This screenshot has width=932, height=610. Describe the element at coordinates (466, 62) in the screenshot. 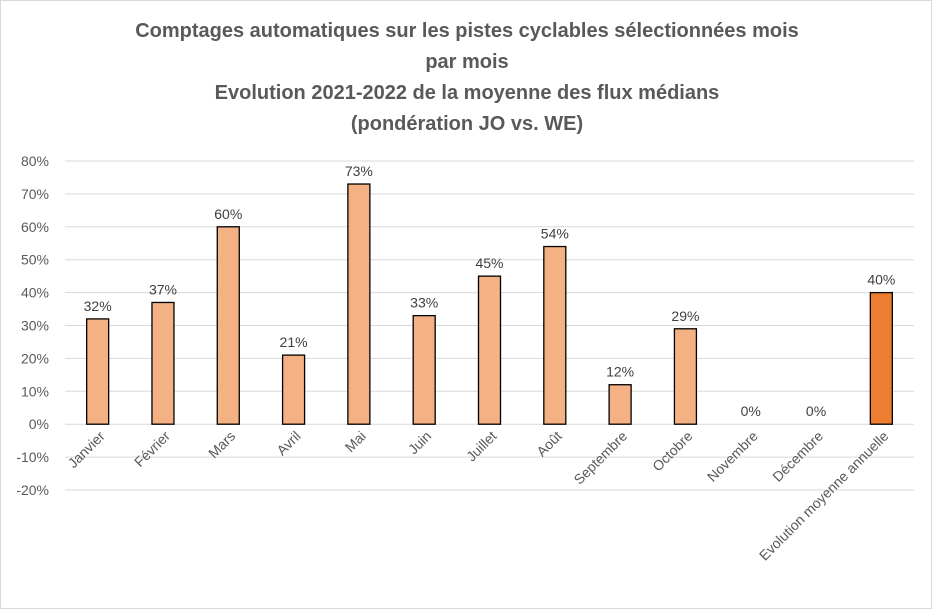

I see `title-line-2: par mois` at that location.